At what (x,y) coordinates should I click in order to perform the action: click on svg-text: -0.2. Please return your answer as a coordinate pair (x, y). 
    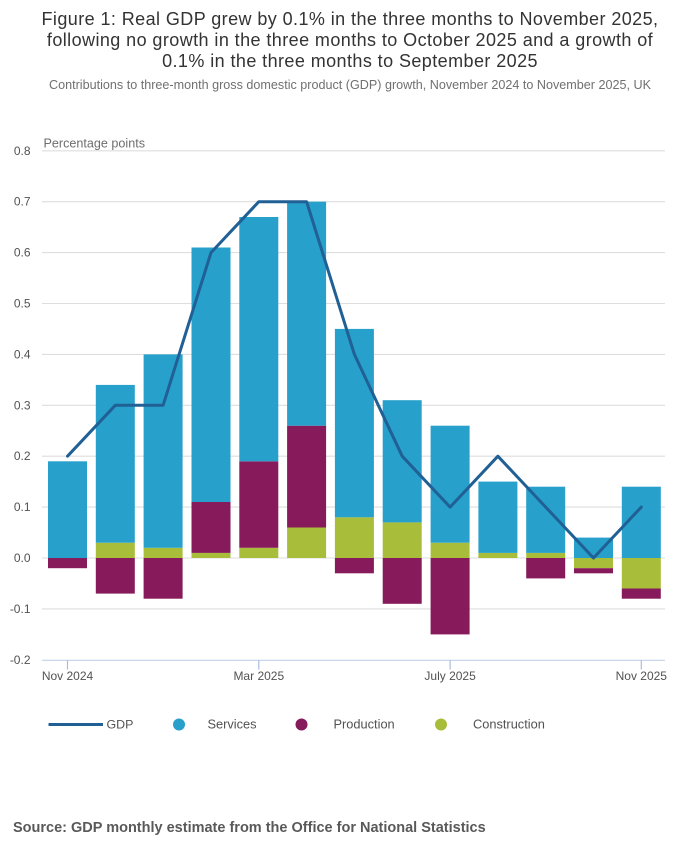
    Looking at the image, I should click on (20, 660).